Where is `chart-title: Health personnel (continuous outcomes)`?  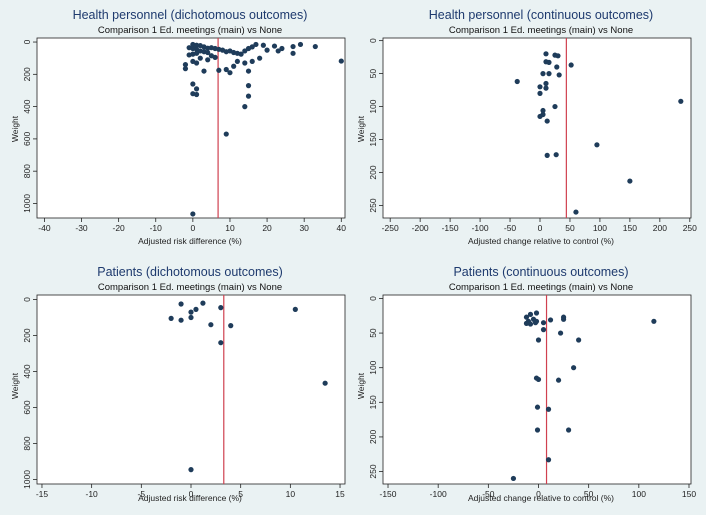
chart-title: Health personnel (continuous outcomes) is located at coordinates (541, 15).